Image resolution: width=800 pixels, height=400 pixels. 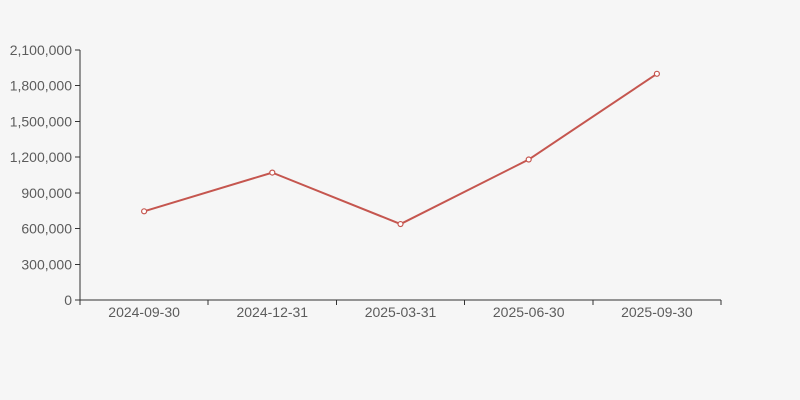 I want to click on x-axis-tick-label: 2025-06-30, so click(x=529, y=312).